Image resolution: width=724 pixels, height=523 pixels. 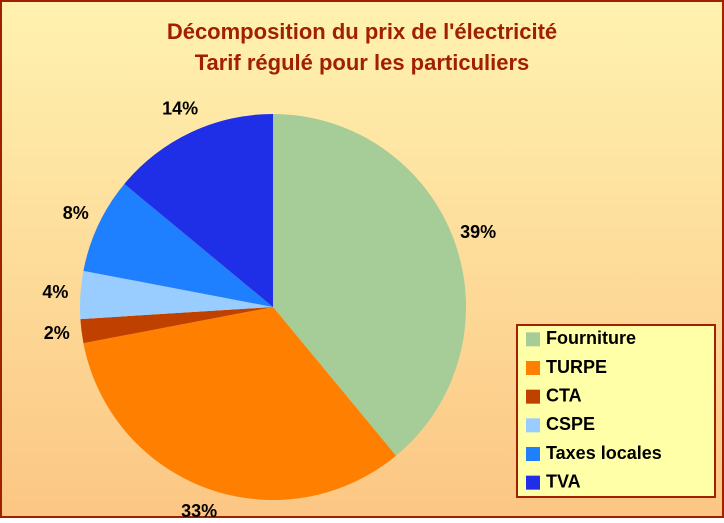 I want to click on data-label: 33%, so click(x=199, y=509).